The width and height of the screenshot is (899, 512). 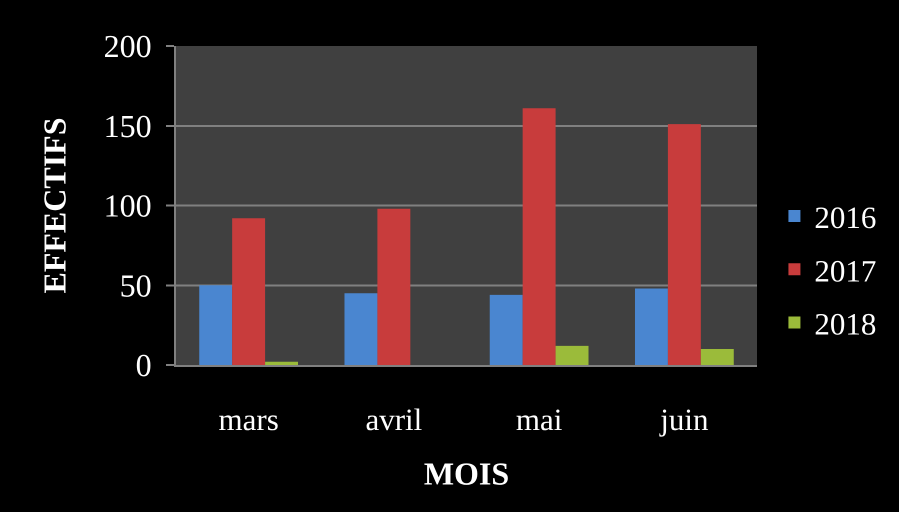 I want to click on y-tick-label: 200, so click(x=128, y=46).